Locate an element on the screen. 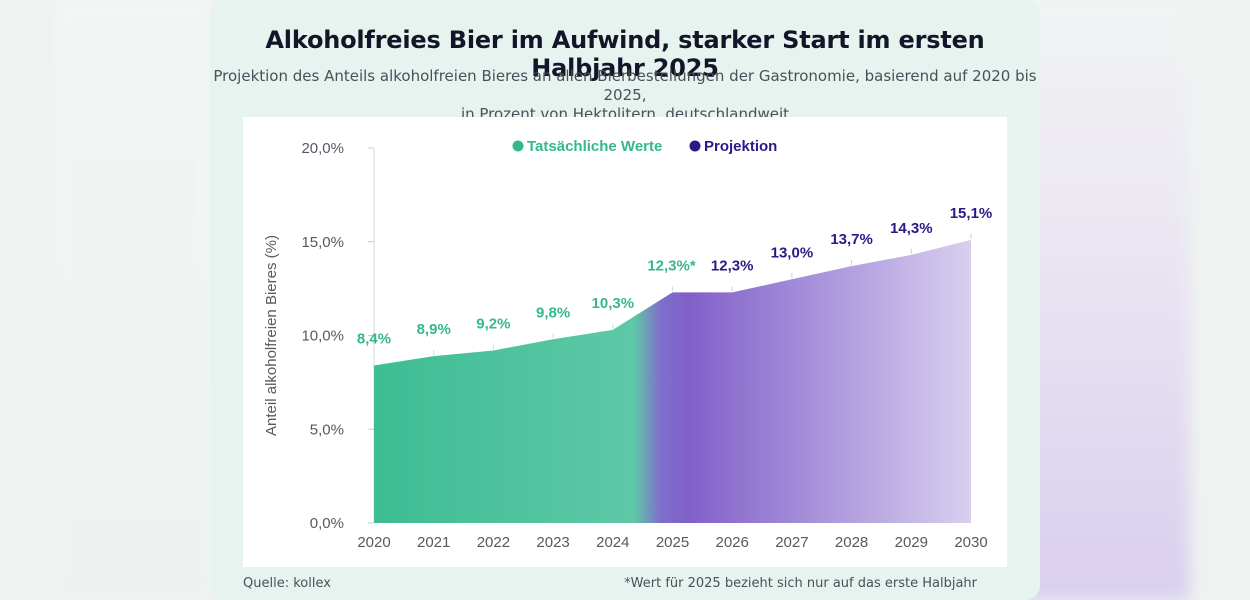 The width and height of the screenshot is (1250, 600). x-tick-label: 2023 is located at coordinates (552, 542).